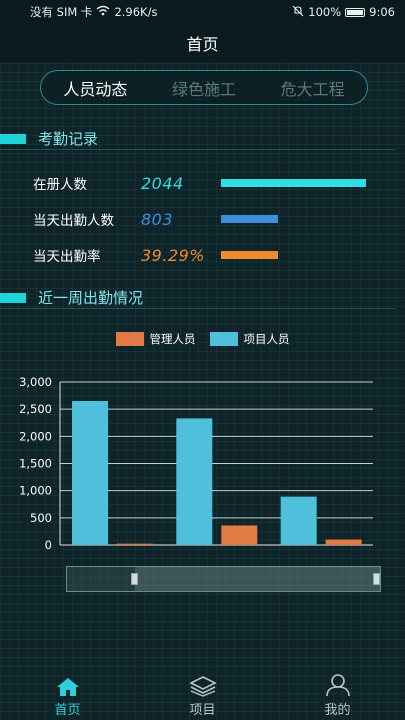  I want to click on y-tick-label: 3,000, so click(35, 382).